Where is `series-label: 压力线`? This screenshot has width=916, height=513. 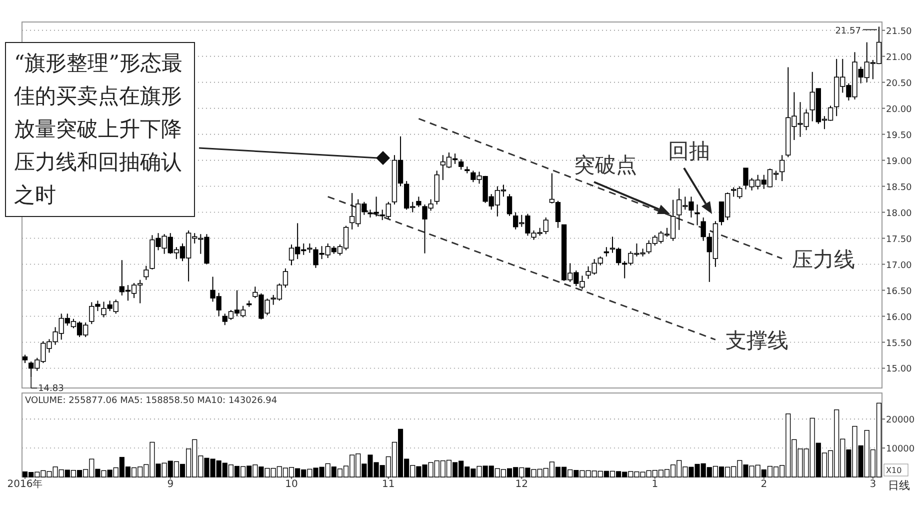 series-label: 压力线 is located at coordinates (824, 260).